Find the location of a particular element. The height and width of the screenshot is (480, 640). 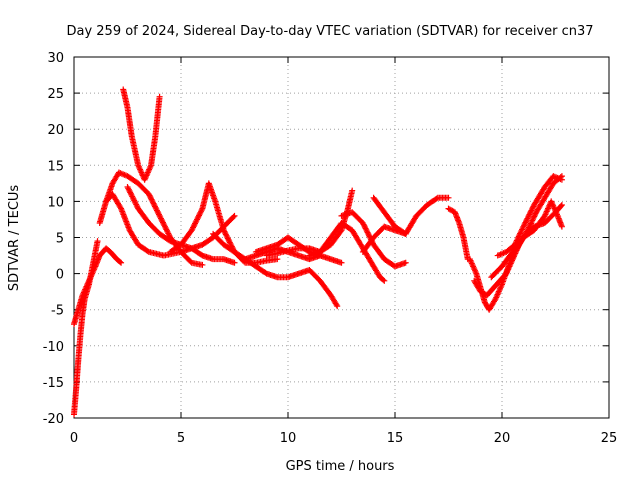

y-tick-label: -15 is located at coordinates (53, 383).